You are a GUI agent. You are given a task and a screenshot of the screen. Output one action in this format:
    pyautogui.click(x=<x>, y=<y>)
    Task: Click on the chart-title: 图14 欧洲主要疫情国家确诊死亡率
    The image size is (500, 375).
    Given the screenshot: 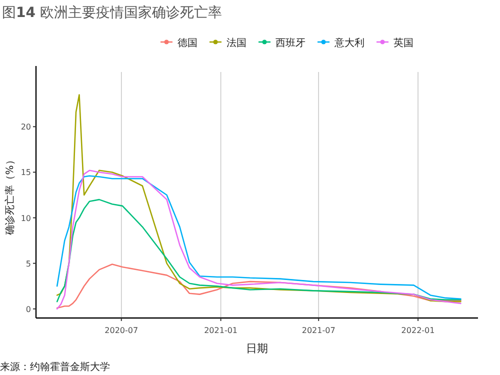 What is the action you would take?
    pyautogui.click(x=112, y=13)
    